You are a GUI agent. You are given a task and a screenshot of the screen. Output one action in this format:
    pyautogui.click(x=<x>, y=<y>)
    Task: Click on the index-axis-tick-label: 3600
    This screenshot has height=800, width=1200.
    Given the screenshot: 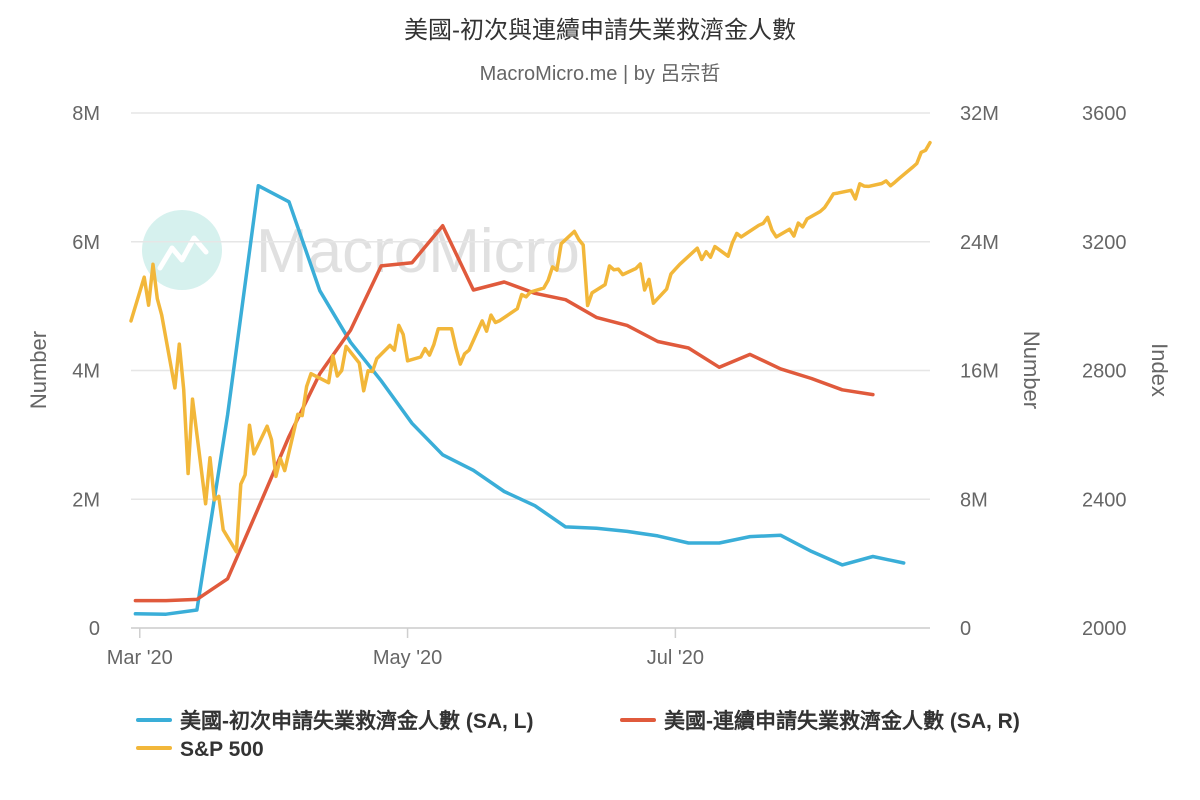 What is the action you would take?
    pyautogui.click(x=1104, y=114)
    